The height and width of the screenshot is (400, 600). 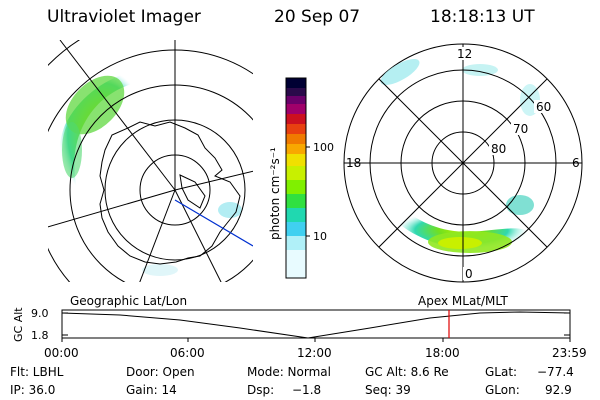 I want to click on timeline-xtick-0600: 06:00, so click(x=187, y=353).